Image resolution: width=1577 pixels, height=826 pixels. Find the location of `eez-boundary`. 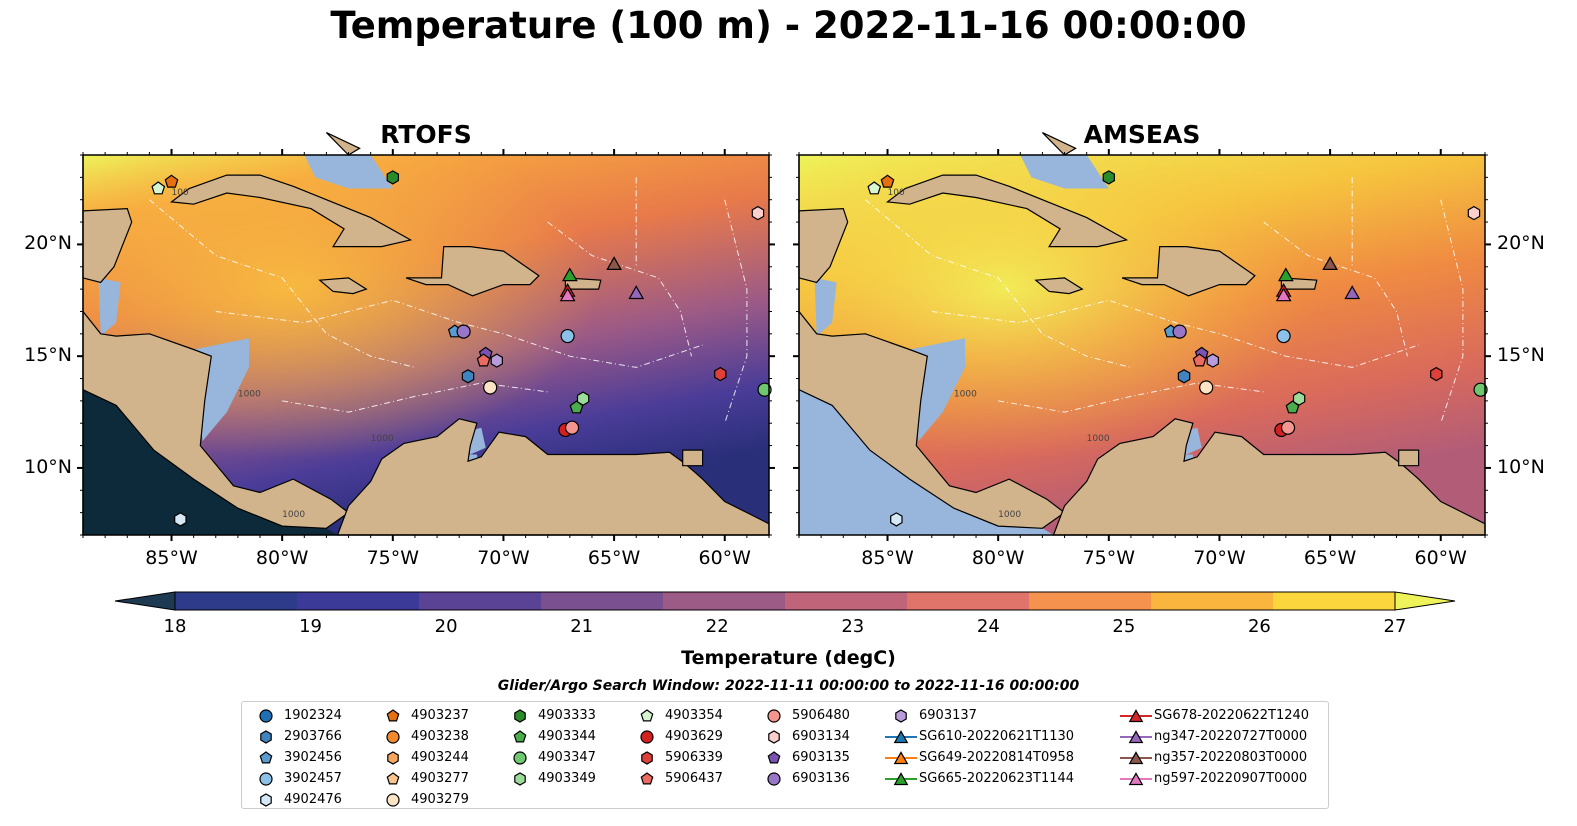

eez-boundary is located at coordinates (459, 333).